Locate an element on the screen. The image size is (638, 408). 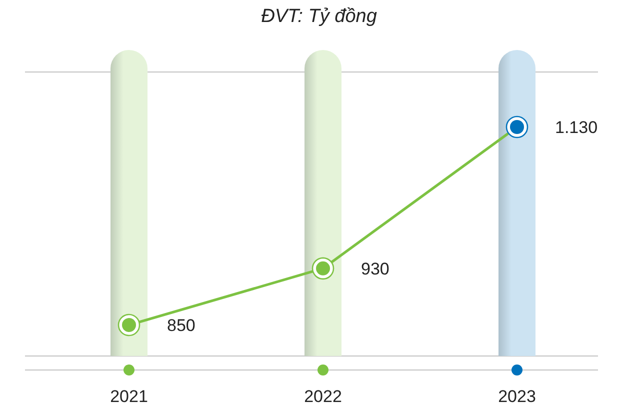
chart-title: ĐVT: Tỷ đồng is located at coordinates (319, 17).